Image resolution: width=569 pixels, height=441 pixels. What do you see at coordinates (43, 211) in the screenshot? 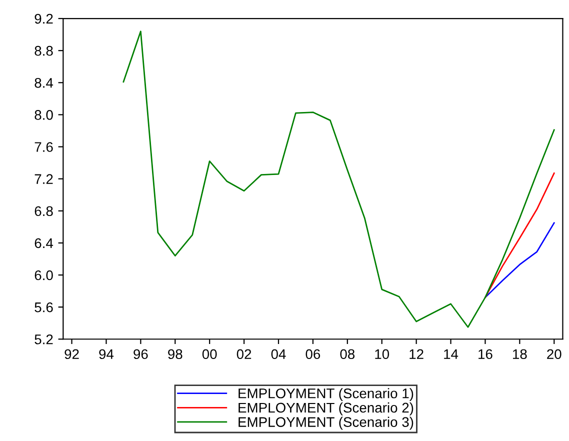
I see `y-tick-label: 6.8` at bounding box center [43, 211].